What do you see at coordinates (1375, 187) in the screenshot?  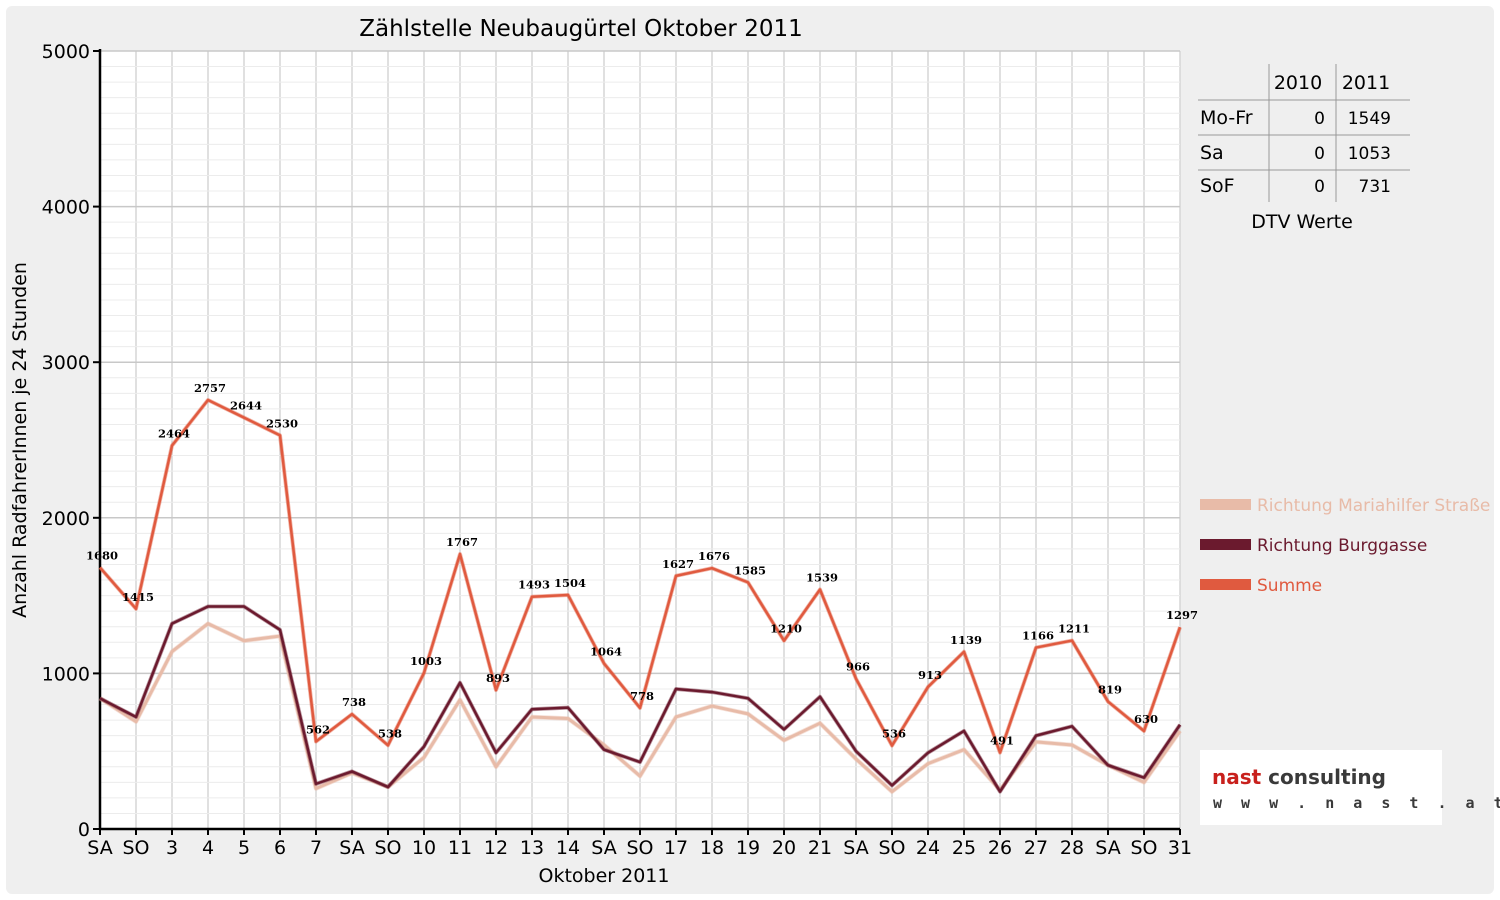 I see `dtv-cell: 731` at bounding box center [1375, 187].